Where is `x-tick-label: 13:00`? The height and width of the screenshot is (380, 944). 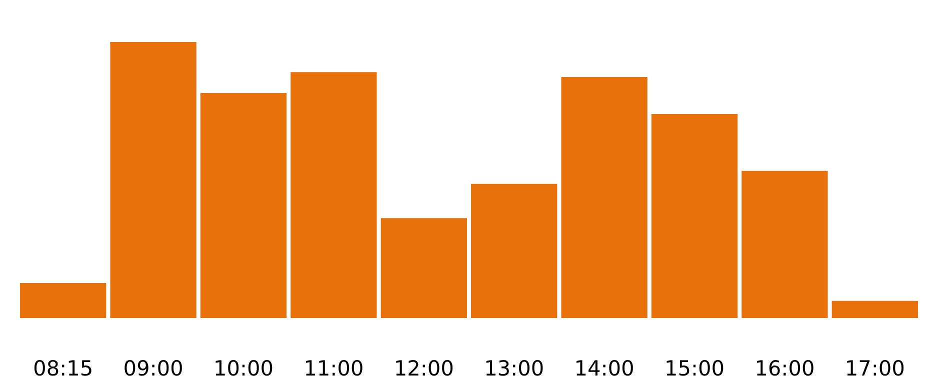 x-tick-label: 13:00 is located at coordinates (514, 368).